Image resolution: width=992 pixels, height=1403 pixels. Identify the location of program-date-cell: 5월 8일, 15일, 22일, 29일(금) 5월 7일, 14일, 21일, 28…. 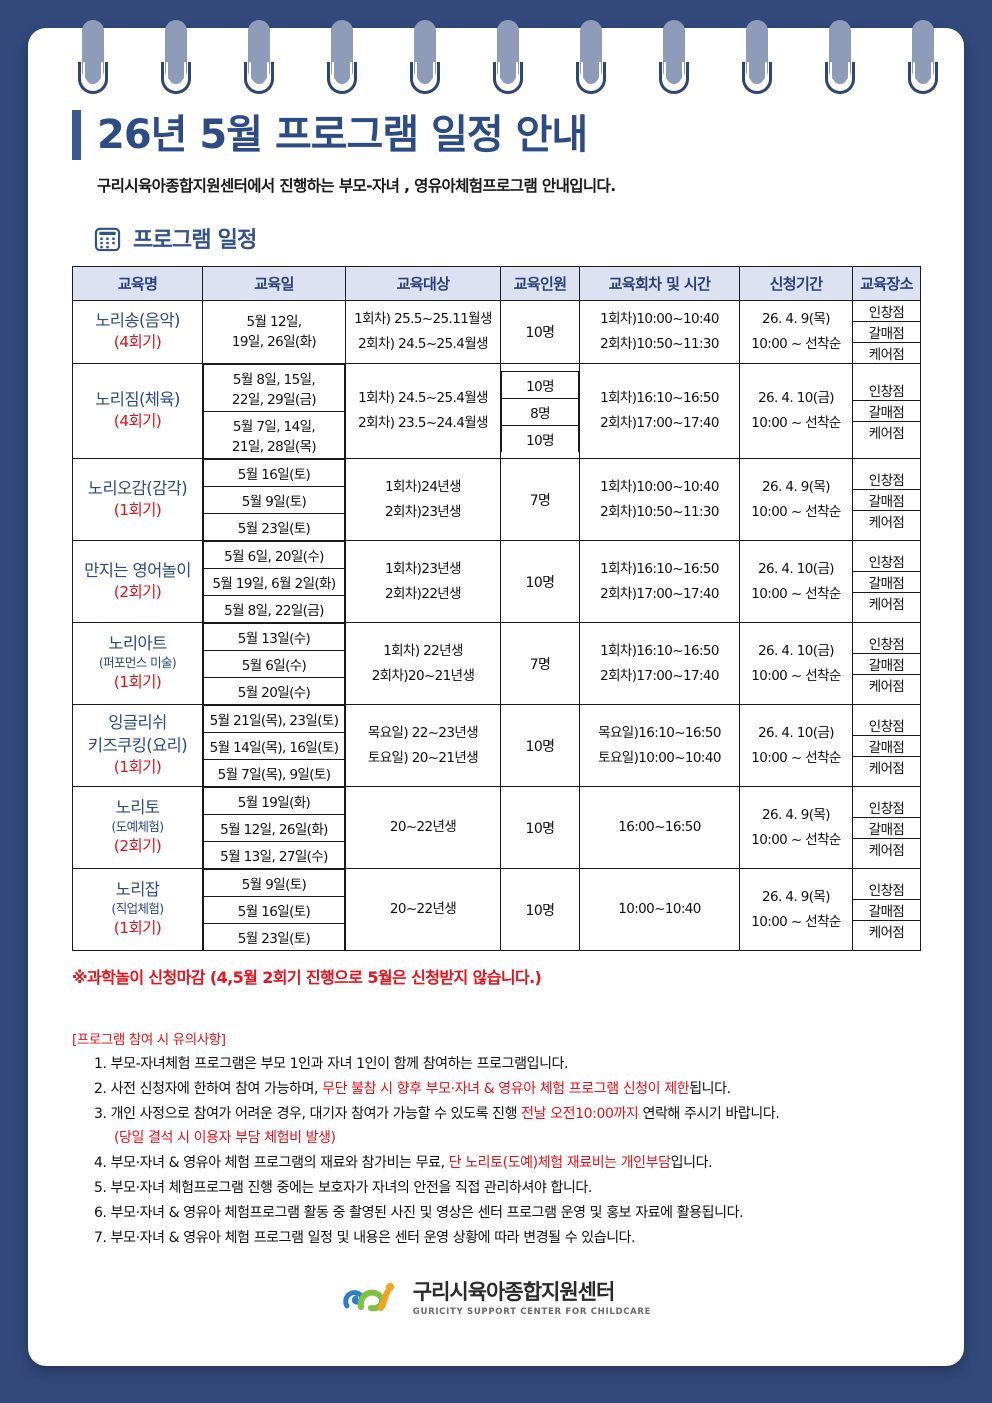
(274, 411).